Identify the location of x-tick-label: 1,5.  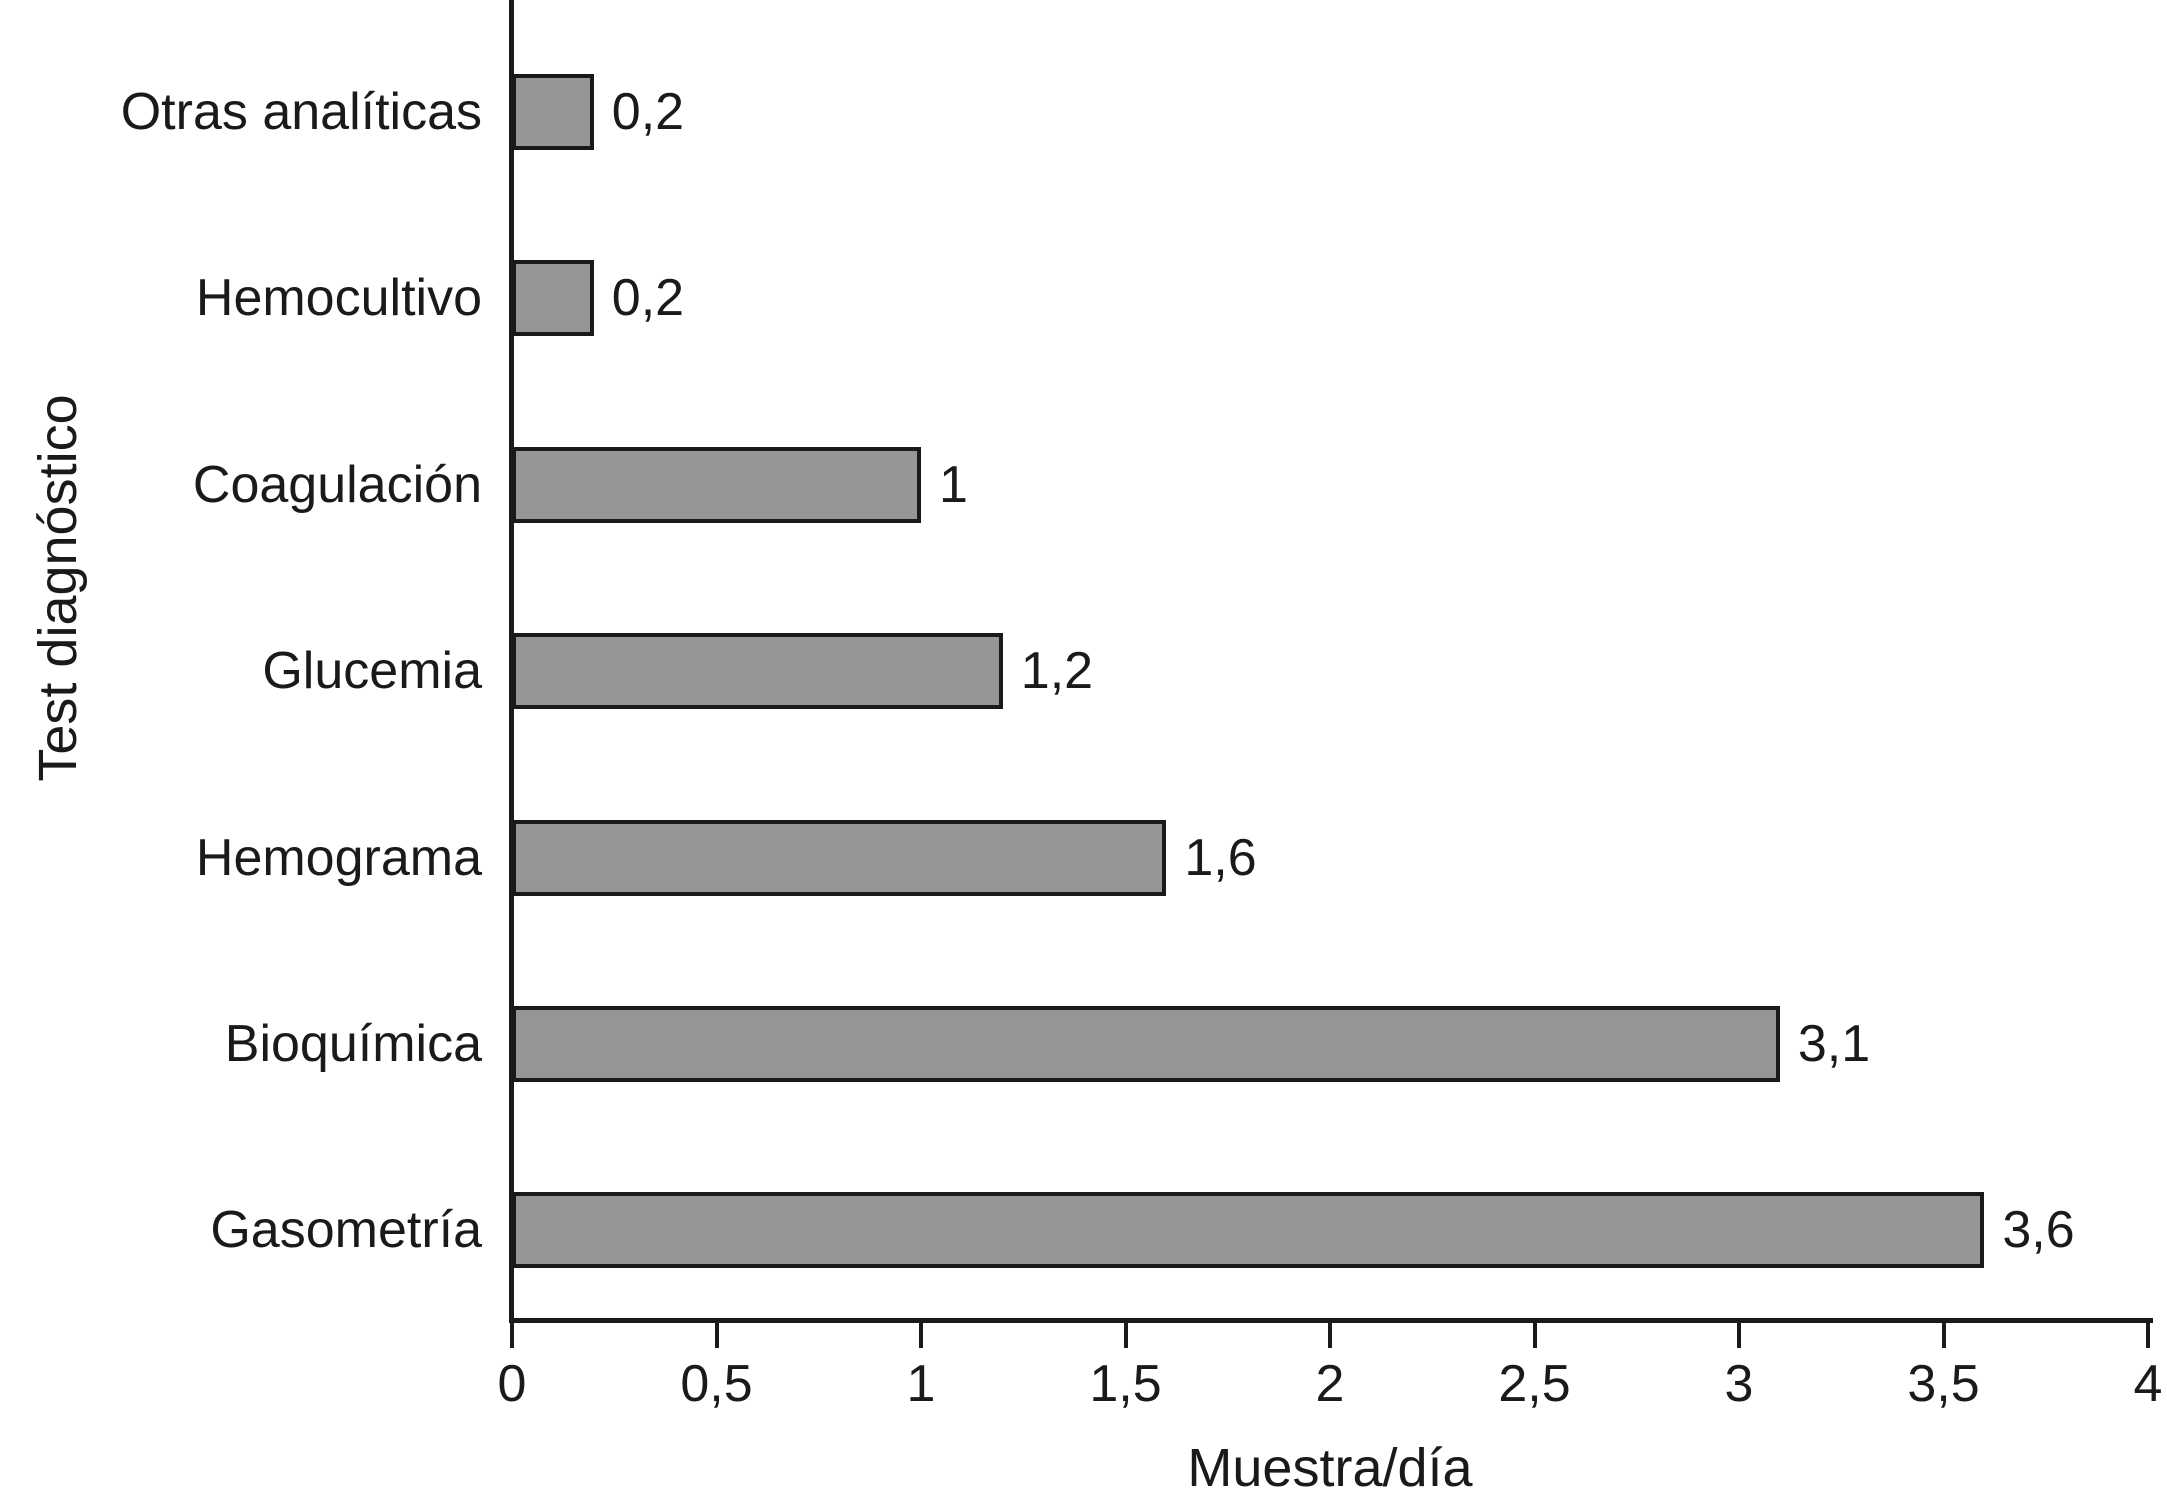
(1125, 1384).